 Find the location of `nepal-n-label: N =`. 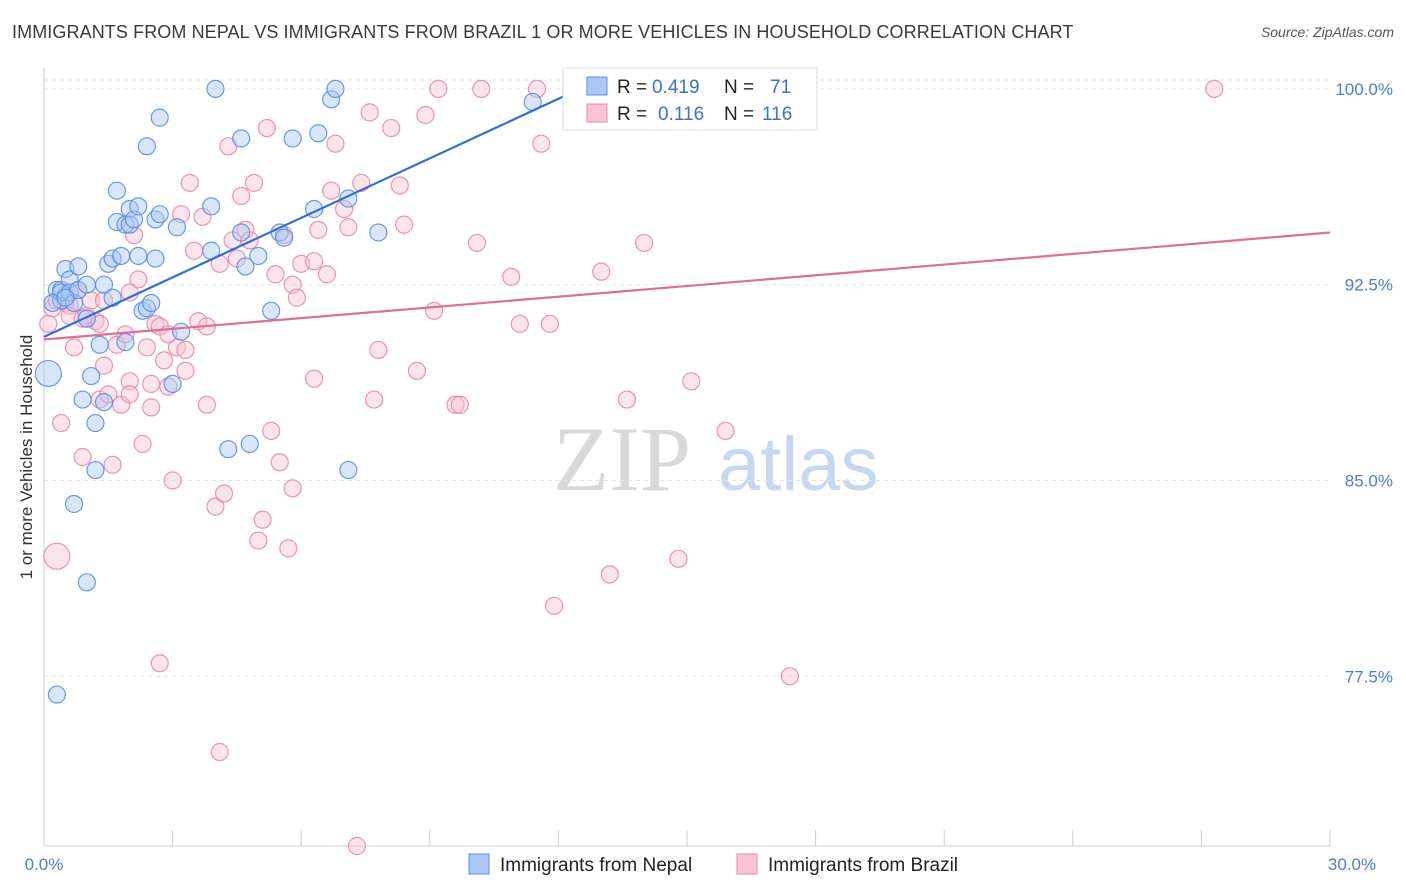

nepal-n-label: N = is located at coordinates (739, 87).